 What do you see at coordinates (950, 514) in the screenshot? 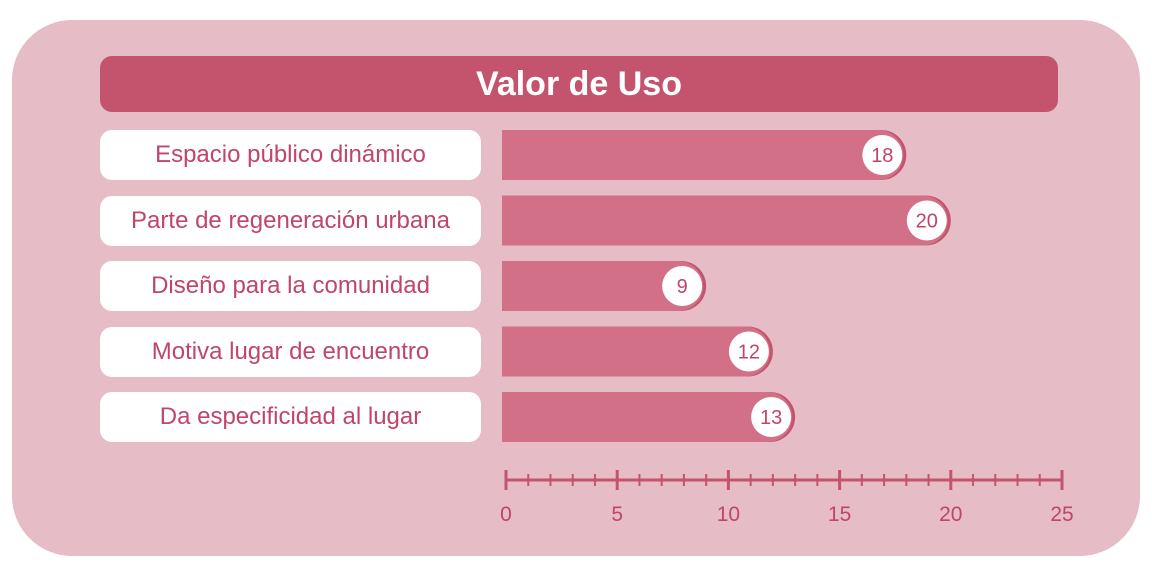
I see `x-tick-label: 20` at bounding box center [950, 514].